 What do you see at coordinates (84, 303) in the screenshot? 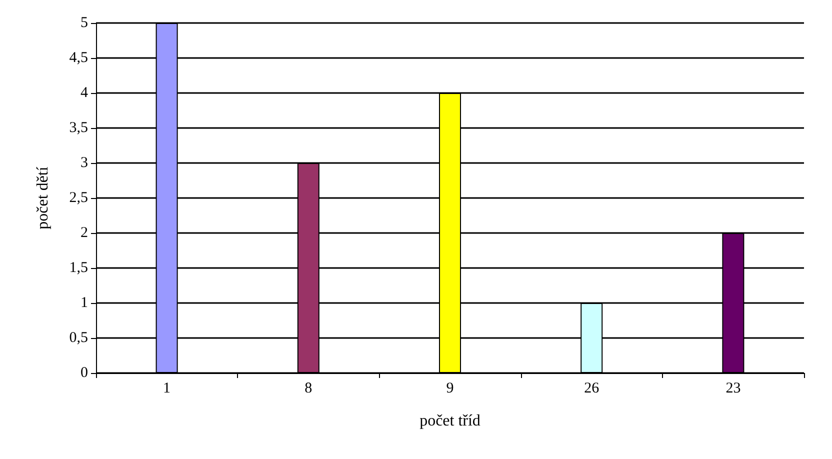
I see `y-tick-label: 1` at bounding box center [84, 303].